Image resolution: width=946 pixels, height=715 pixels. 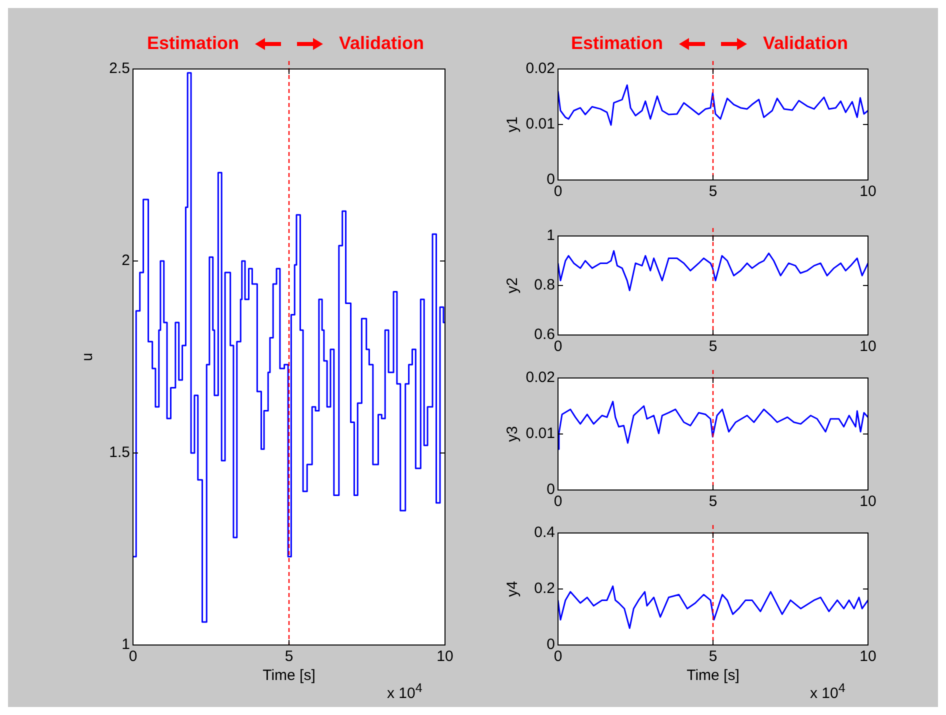 I want to click on y-axis-title: y3, so click(x=513, y=434).